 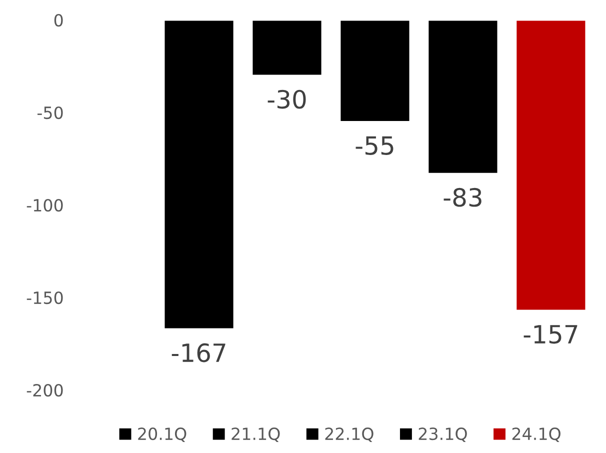 I want to click on legend-label: 22.1Q, so click(x=349, y=434).